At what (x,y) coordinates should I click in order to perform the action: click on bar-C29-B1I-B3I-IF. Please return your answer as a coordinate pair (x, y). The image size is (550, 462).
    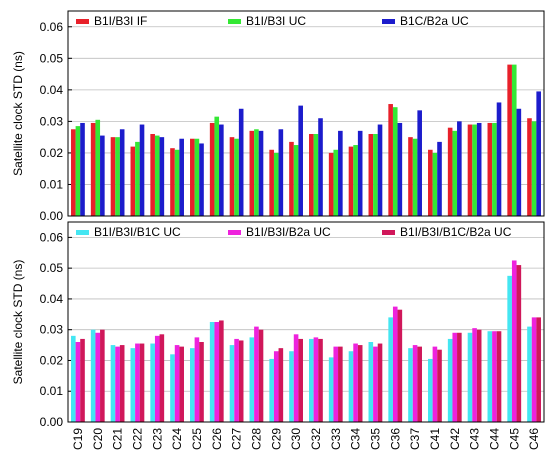
    Looking at the image, I should click on (271, 182).